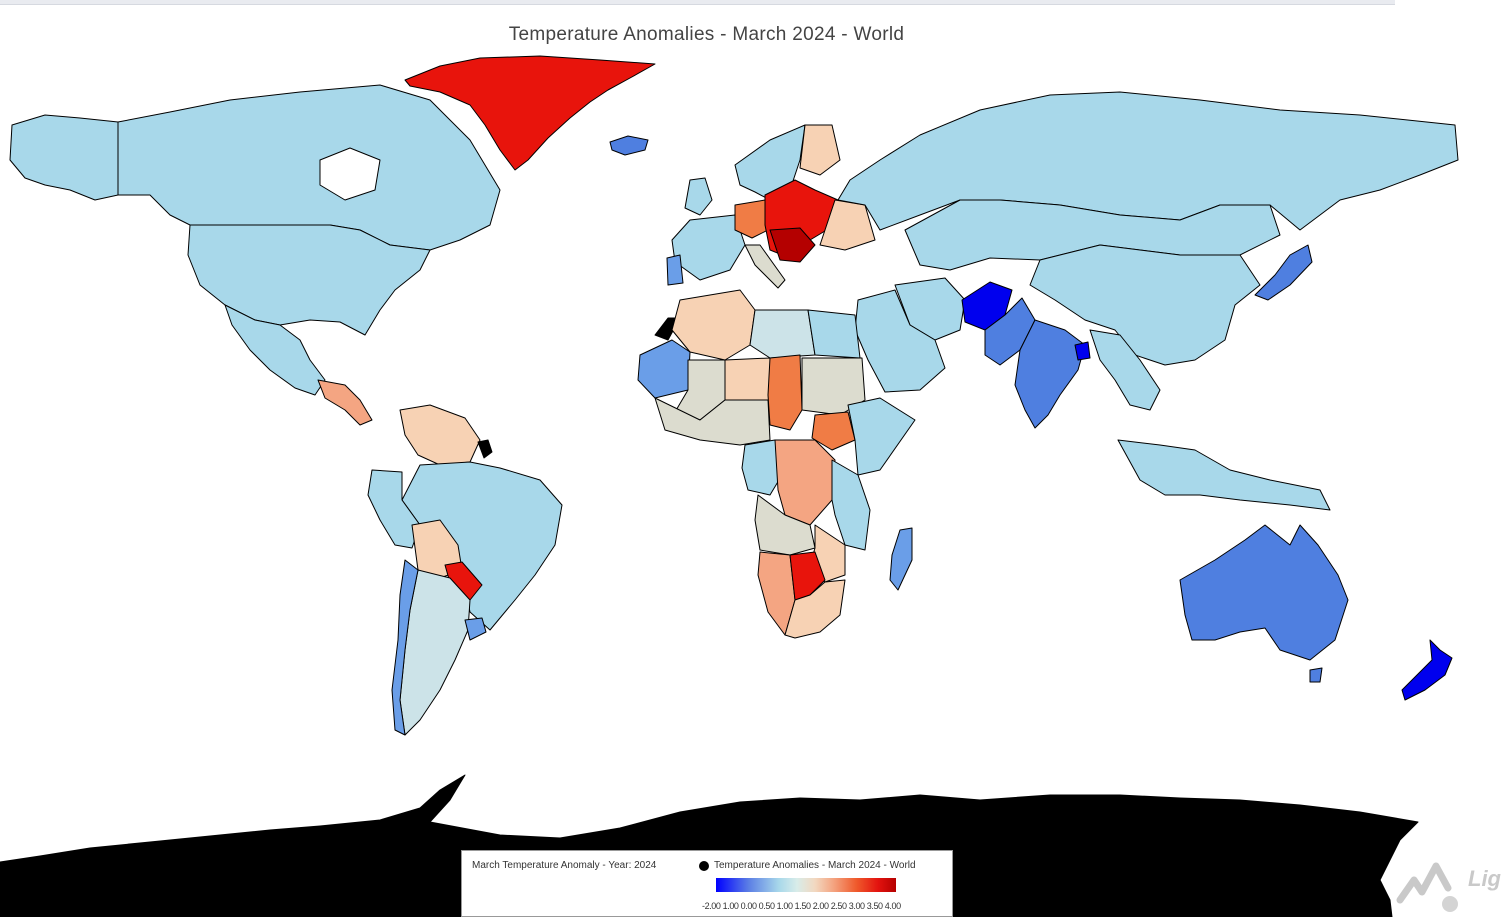 This screenshot has height=917, width=1503. What do you see at coordinates (900, 341) in the screenshot?
I see `region-middle-east` at bounding box center [900, 341].